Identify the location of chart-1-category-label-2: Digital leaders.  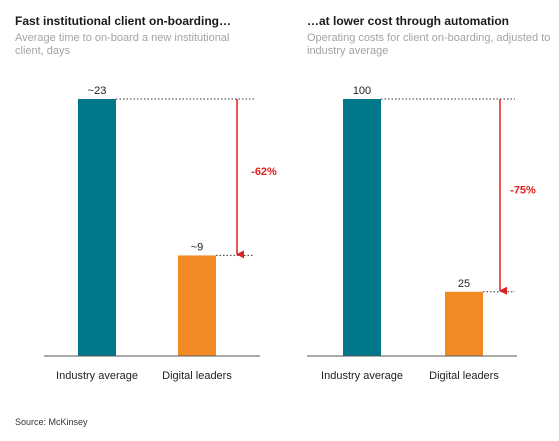
(197, 376).